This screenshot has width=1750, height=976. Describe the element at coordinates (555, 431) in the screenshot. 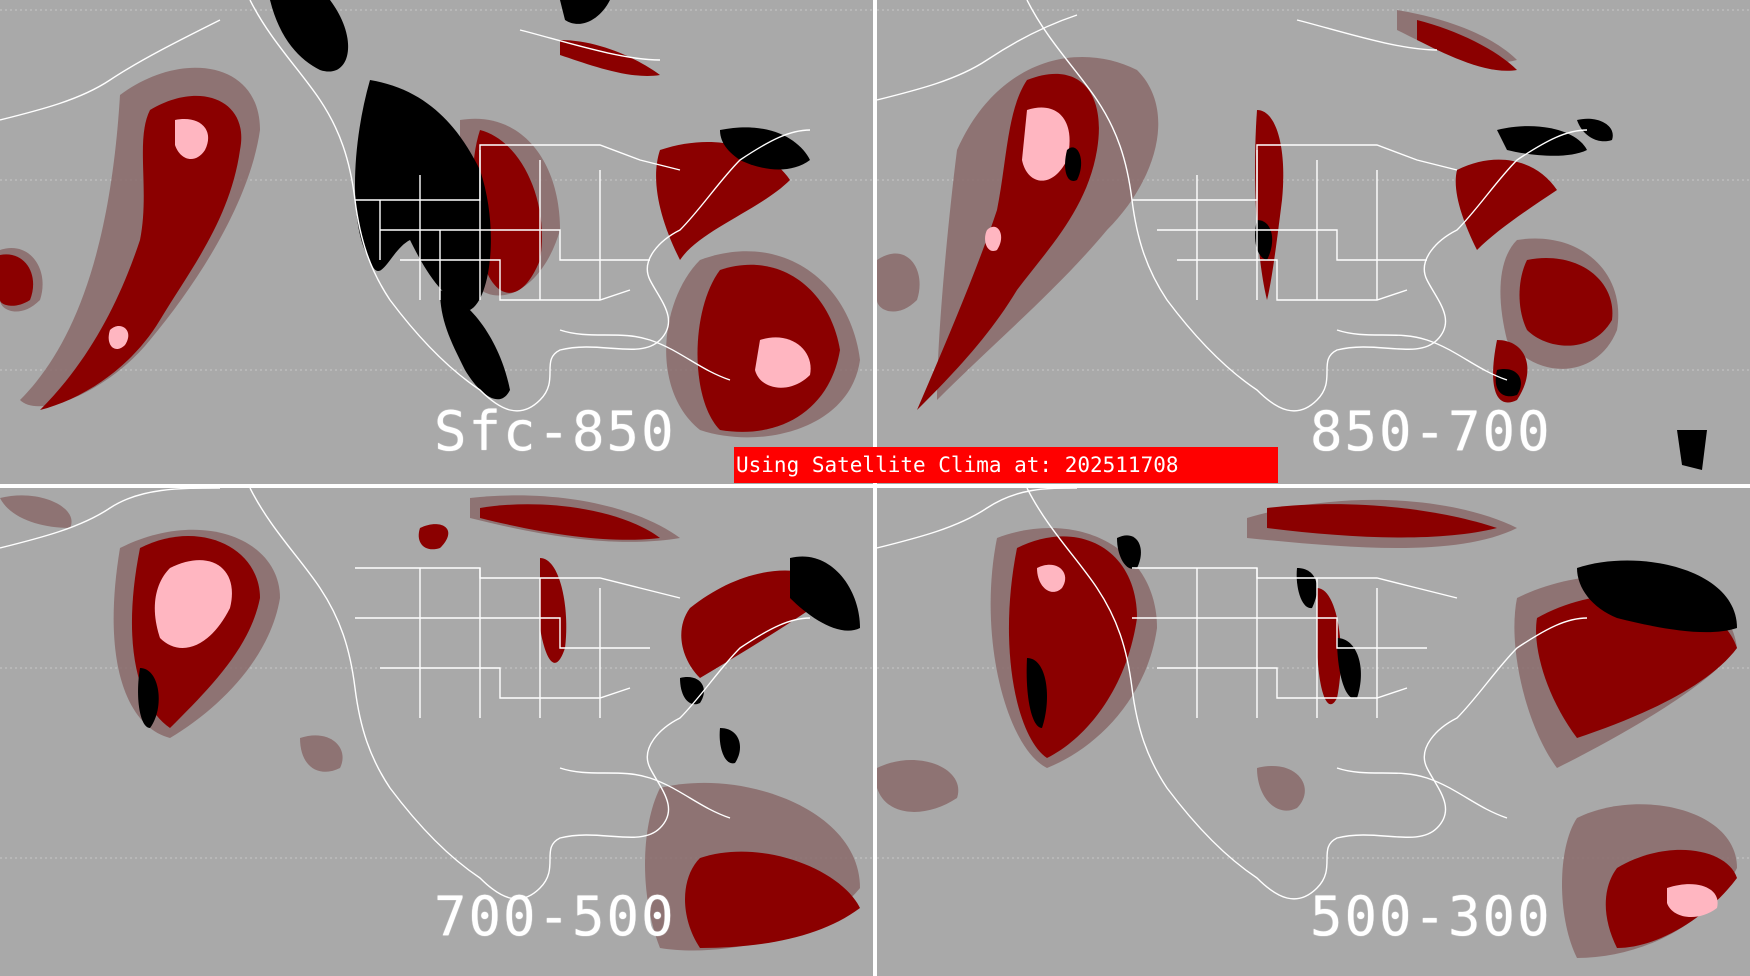

I see `panel-label-sfc-850: Sfc-850` at that location.